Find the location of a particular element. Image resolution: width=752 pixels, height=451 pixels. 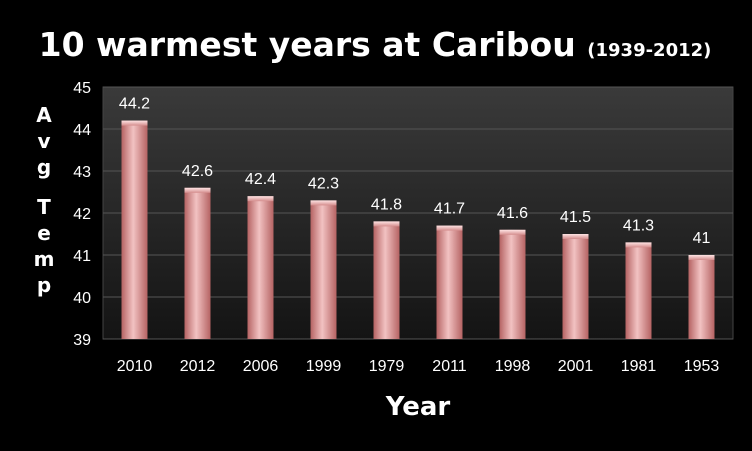

chart-subtitle: (1939-2012) is located at coordinates (649, 50).